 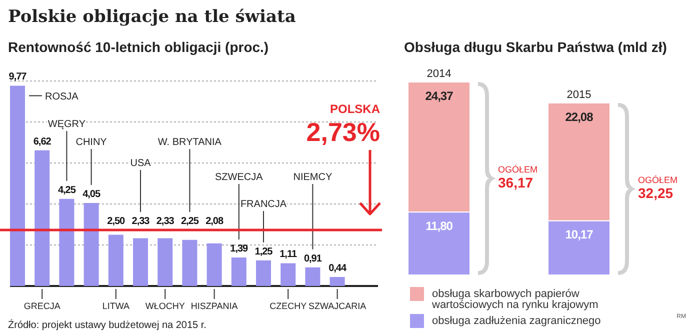 I want to click on x-tick-label: GRECJA, so click(x=42, y=306).